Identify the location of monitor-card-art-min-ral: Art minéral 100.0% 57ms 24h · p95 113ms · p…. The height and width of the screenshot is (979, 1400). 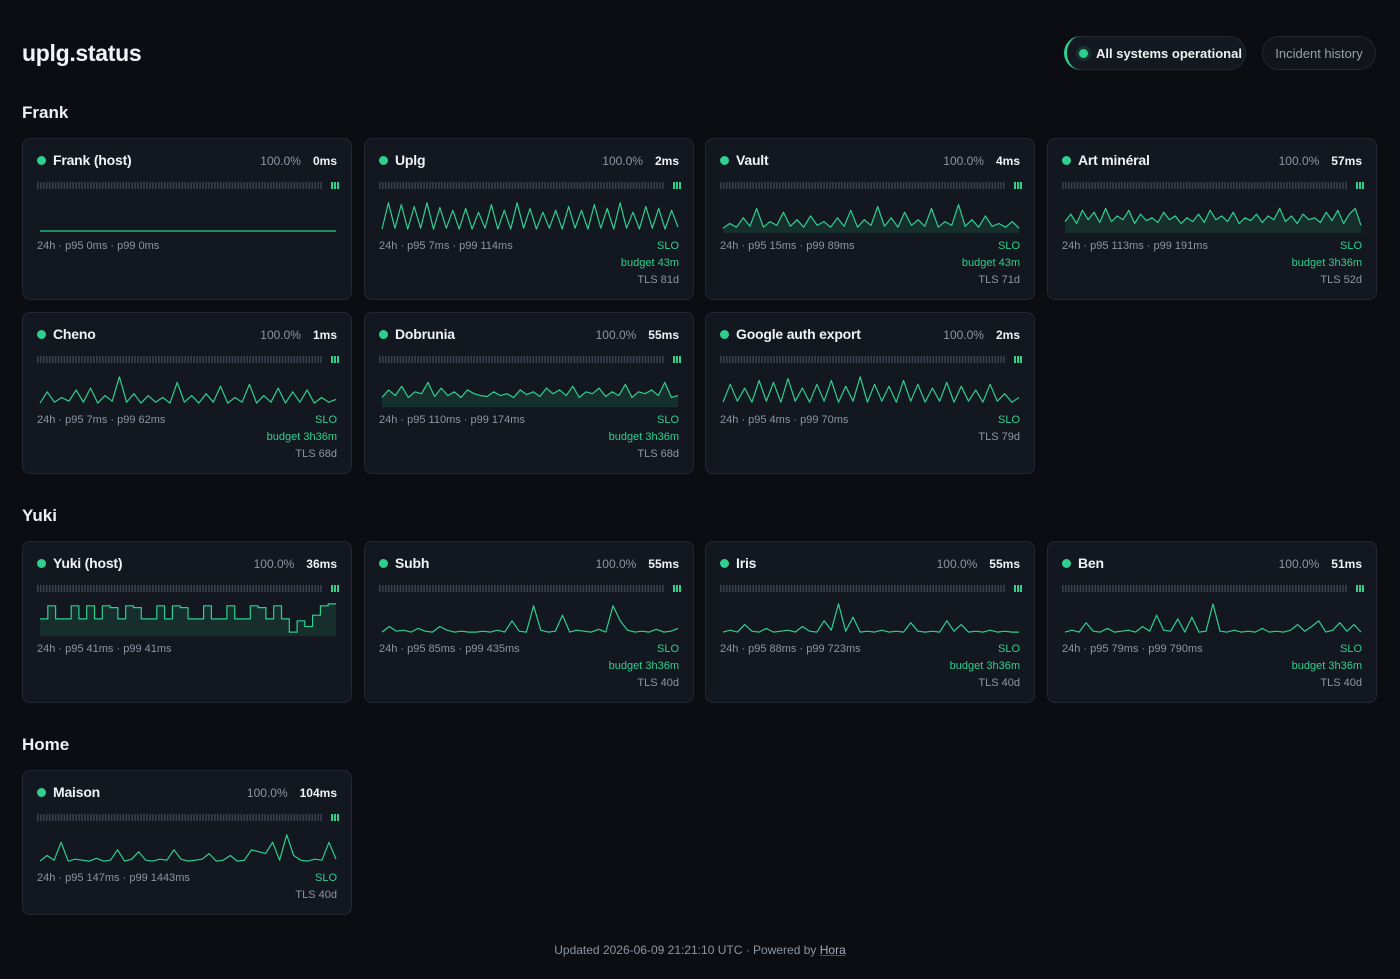
(1212, 219).